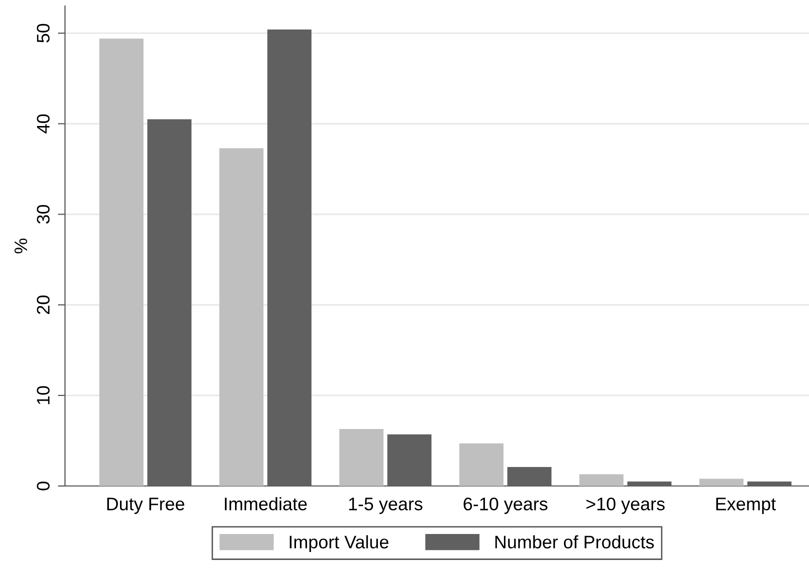 This screenshot has height=581, width=809. What do you see at coordinates (43, 124) in the screenshot?
I see `y-tick-label: 40` at bounding box center [43, 124].